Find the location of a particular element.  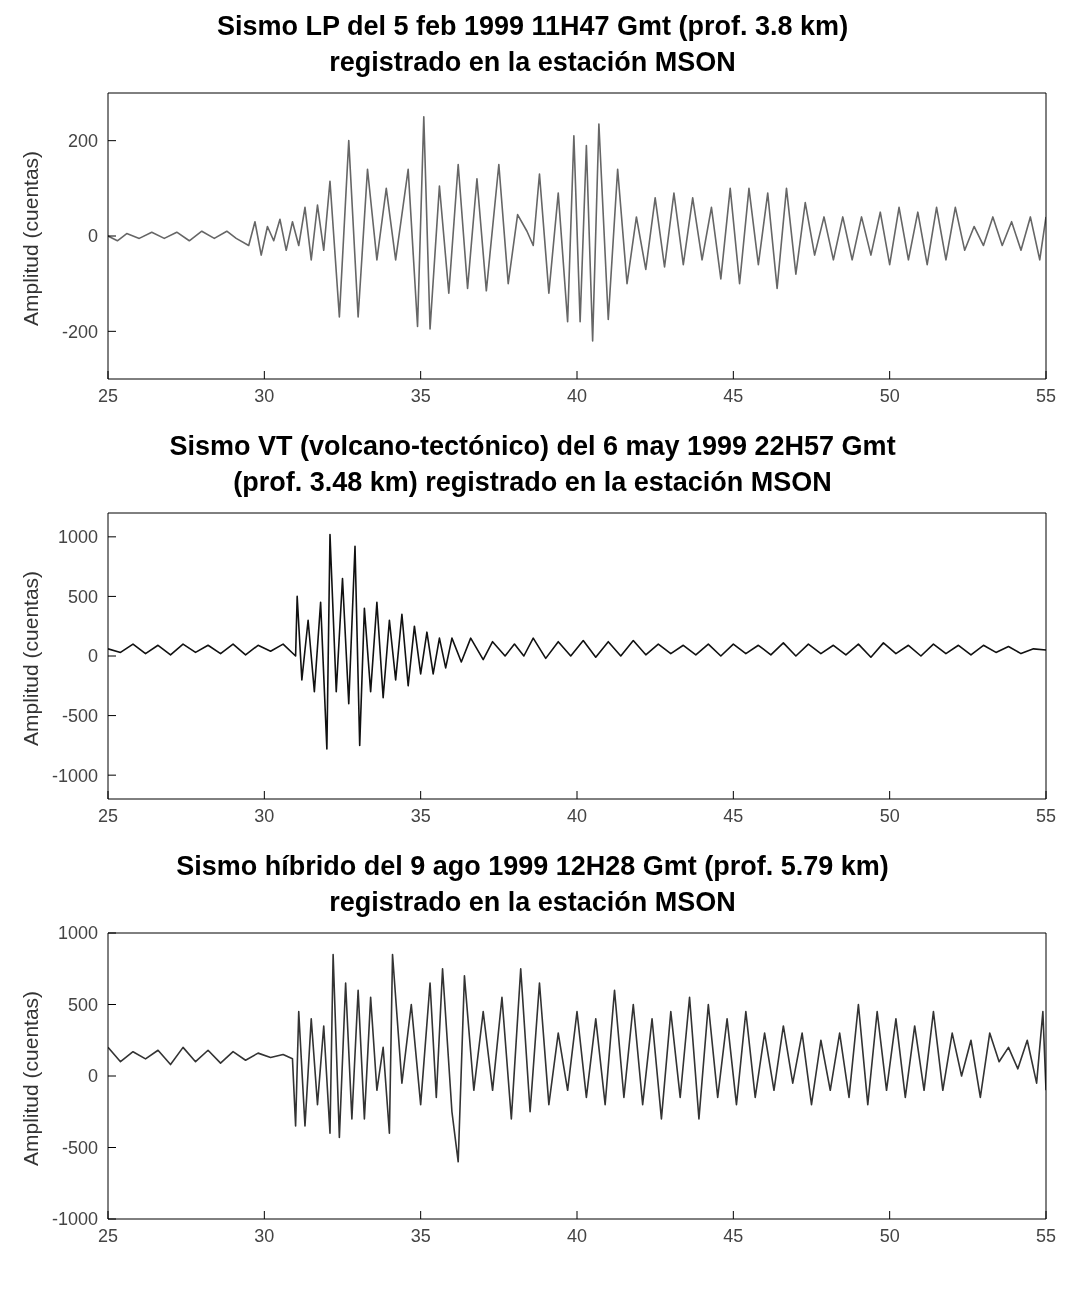

y-tick-label: -200 is located at coordinates (79, 331).